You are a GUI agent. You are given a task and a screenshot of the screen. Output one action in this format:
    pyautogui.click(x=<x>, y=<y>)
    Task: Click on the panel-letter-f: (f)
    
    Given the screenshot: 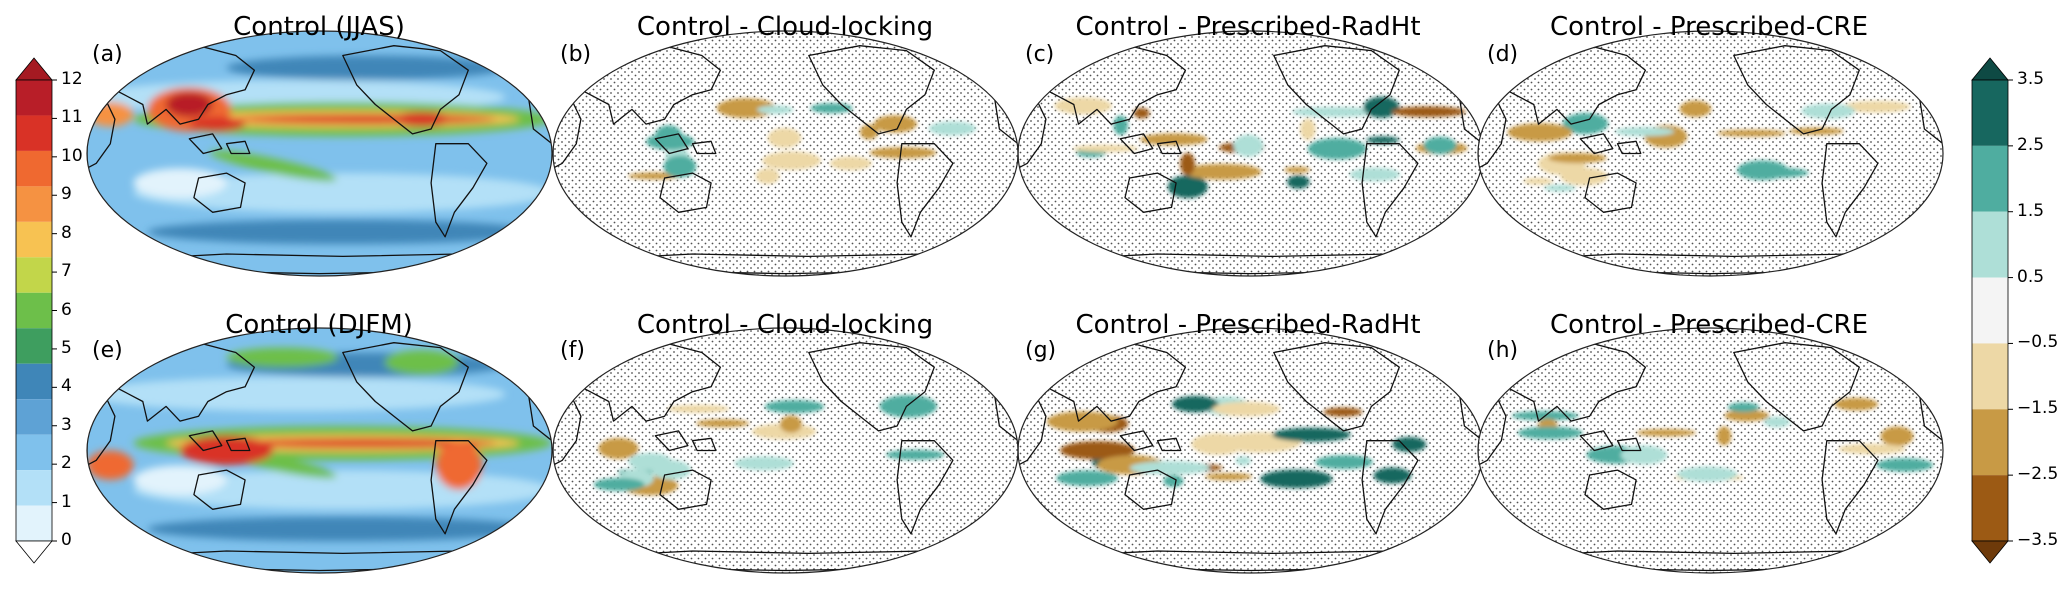 What is the action you would take?
    pyautogui.click(x=572, y=350)
    